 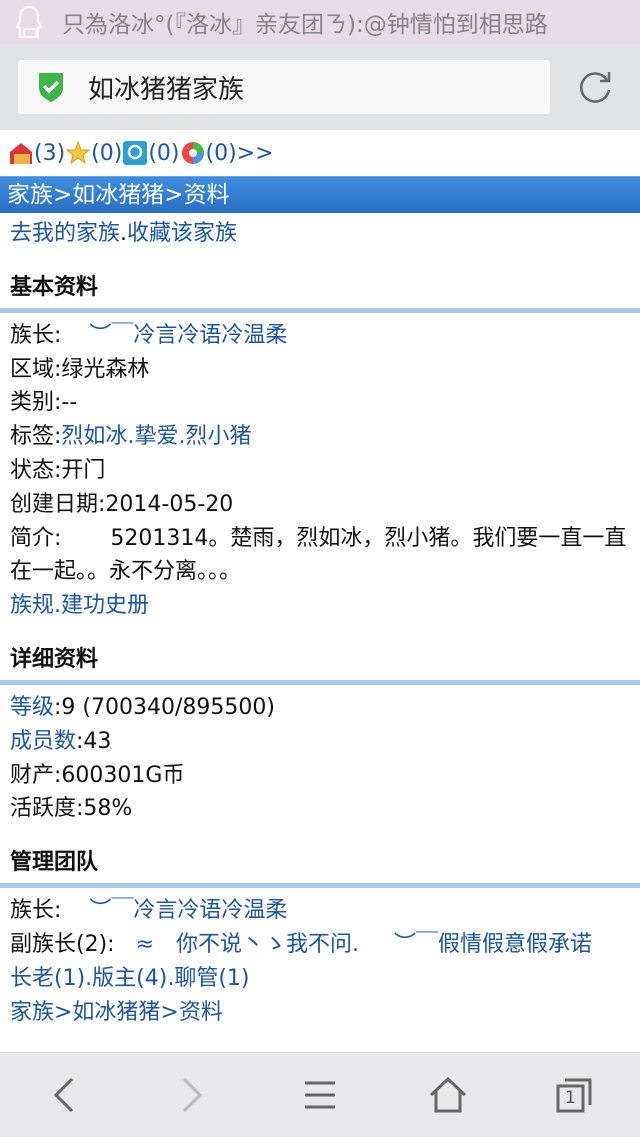 I want to click on shield-check-icon, so click(x=51, y=87).